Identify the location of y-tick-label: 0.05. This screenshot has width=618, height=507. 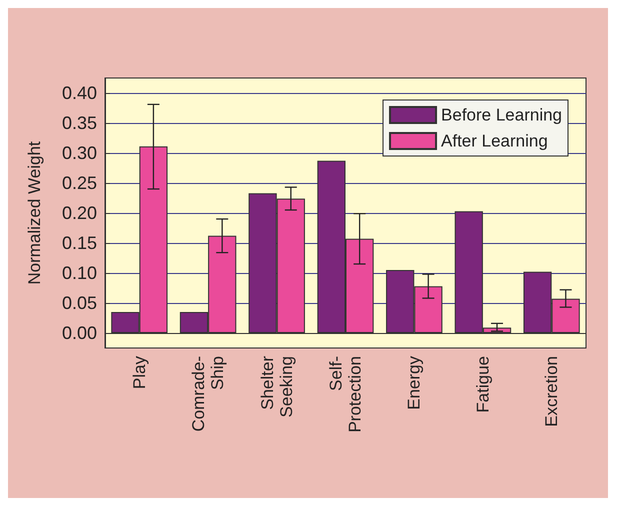
(79, 303).